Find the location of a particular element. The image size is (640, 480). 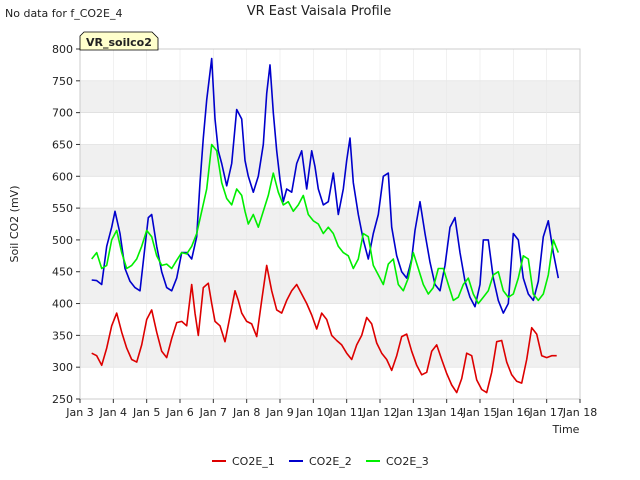

y-tick-label: 700 is located at coordinates (62, 113).